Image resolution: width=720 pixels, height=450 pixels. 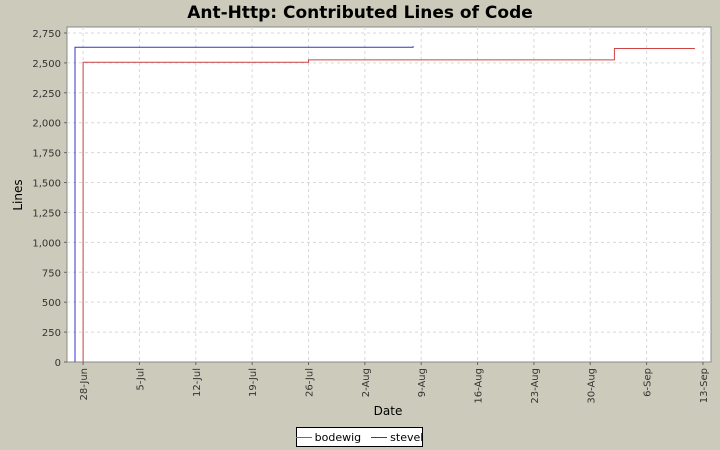 What do you see at coordinates (338, 437) in the screenshot?
I see `legend-label-bodewig: bodewig` at bounding box center [338, 437].